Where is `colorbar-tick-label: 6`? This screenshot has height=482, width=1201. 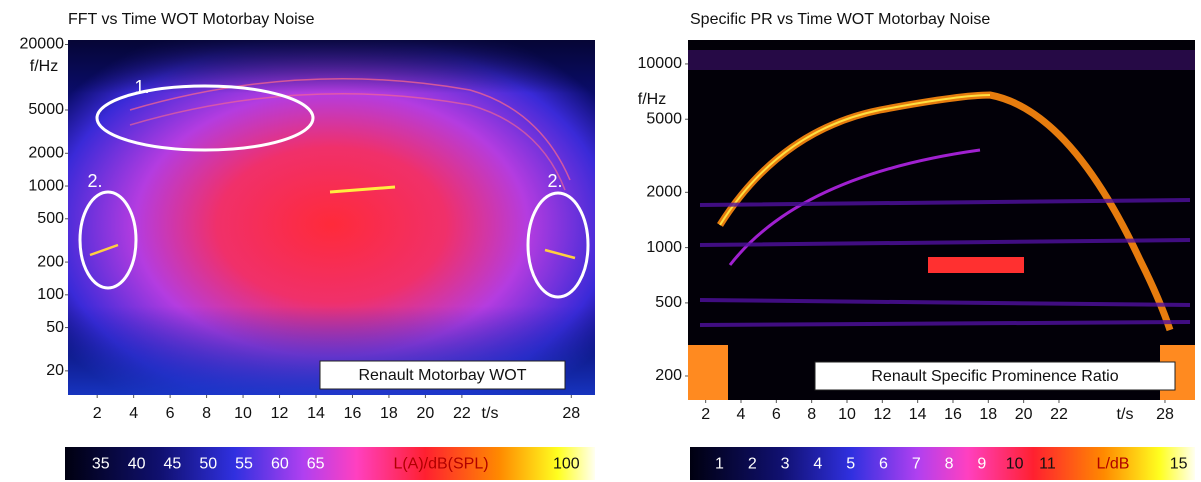
colorbar-tick-label: 6 is located at coordinates (883, 464).